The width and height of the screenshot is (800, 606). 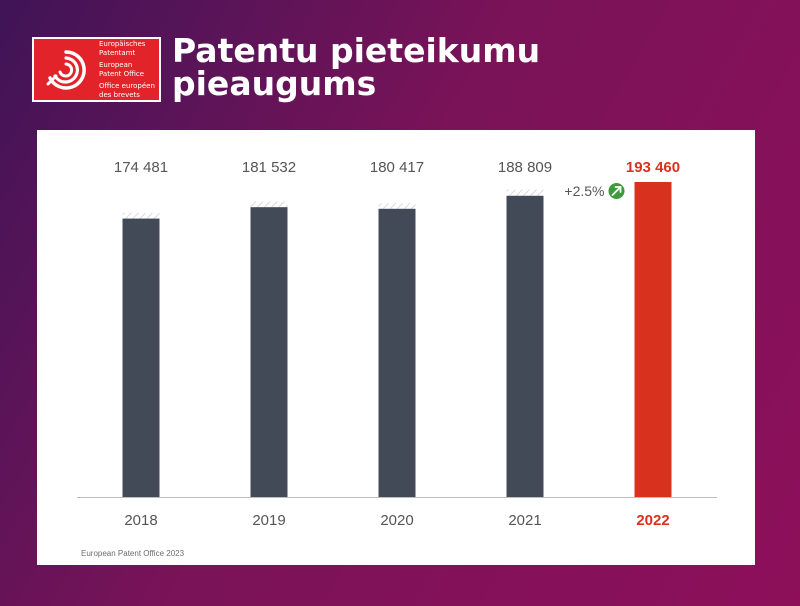 I want to click on bar-value-label: 193 460, so click(x=653, y=167).